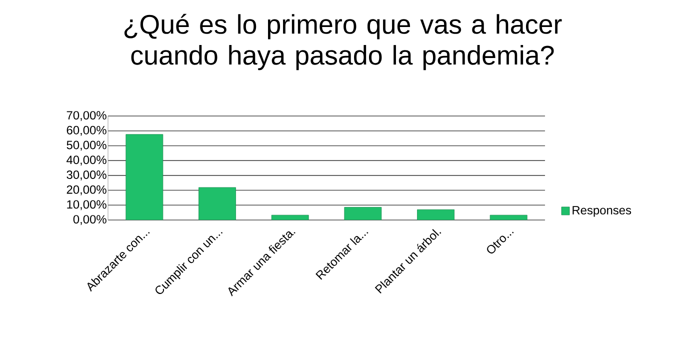  I want to click on y-tick-label: 10,00%, so click(86, 205).